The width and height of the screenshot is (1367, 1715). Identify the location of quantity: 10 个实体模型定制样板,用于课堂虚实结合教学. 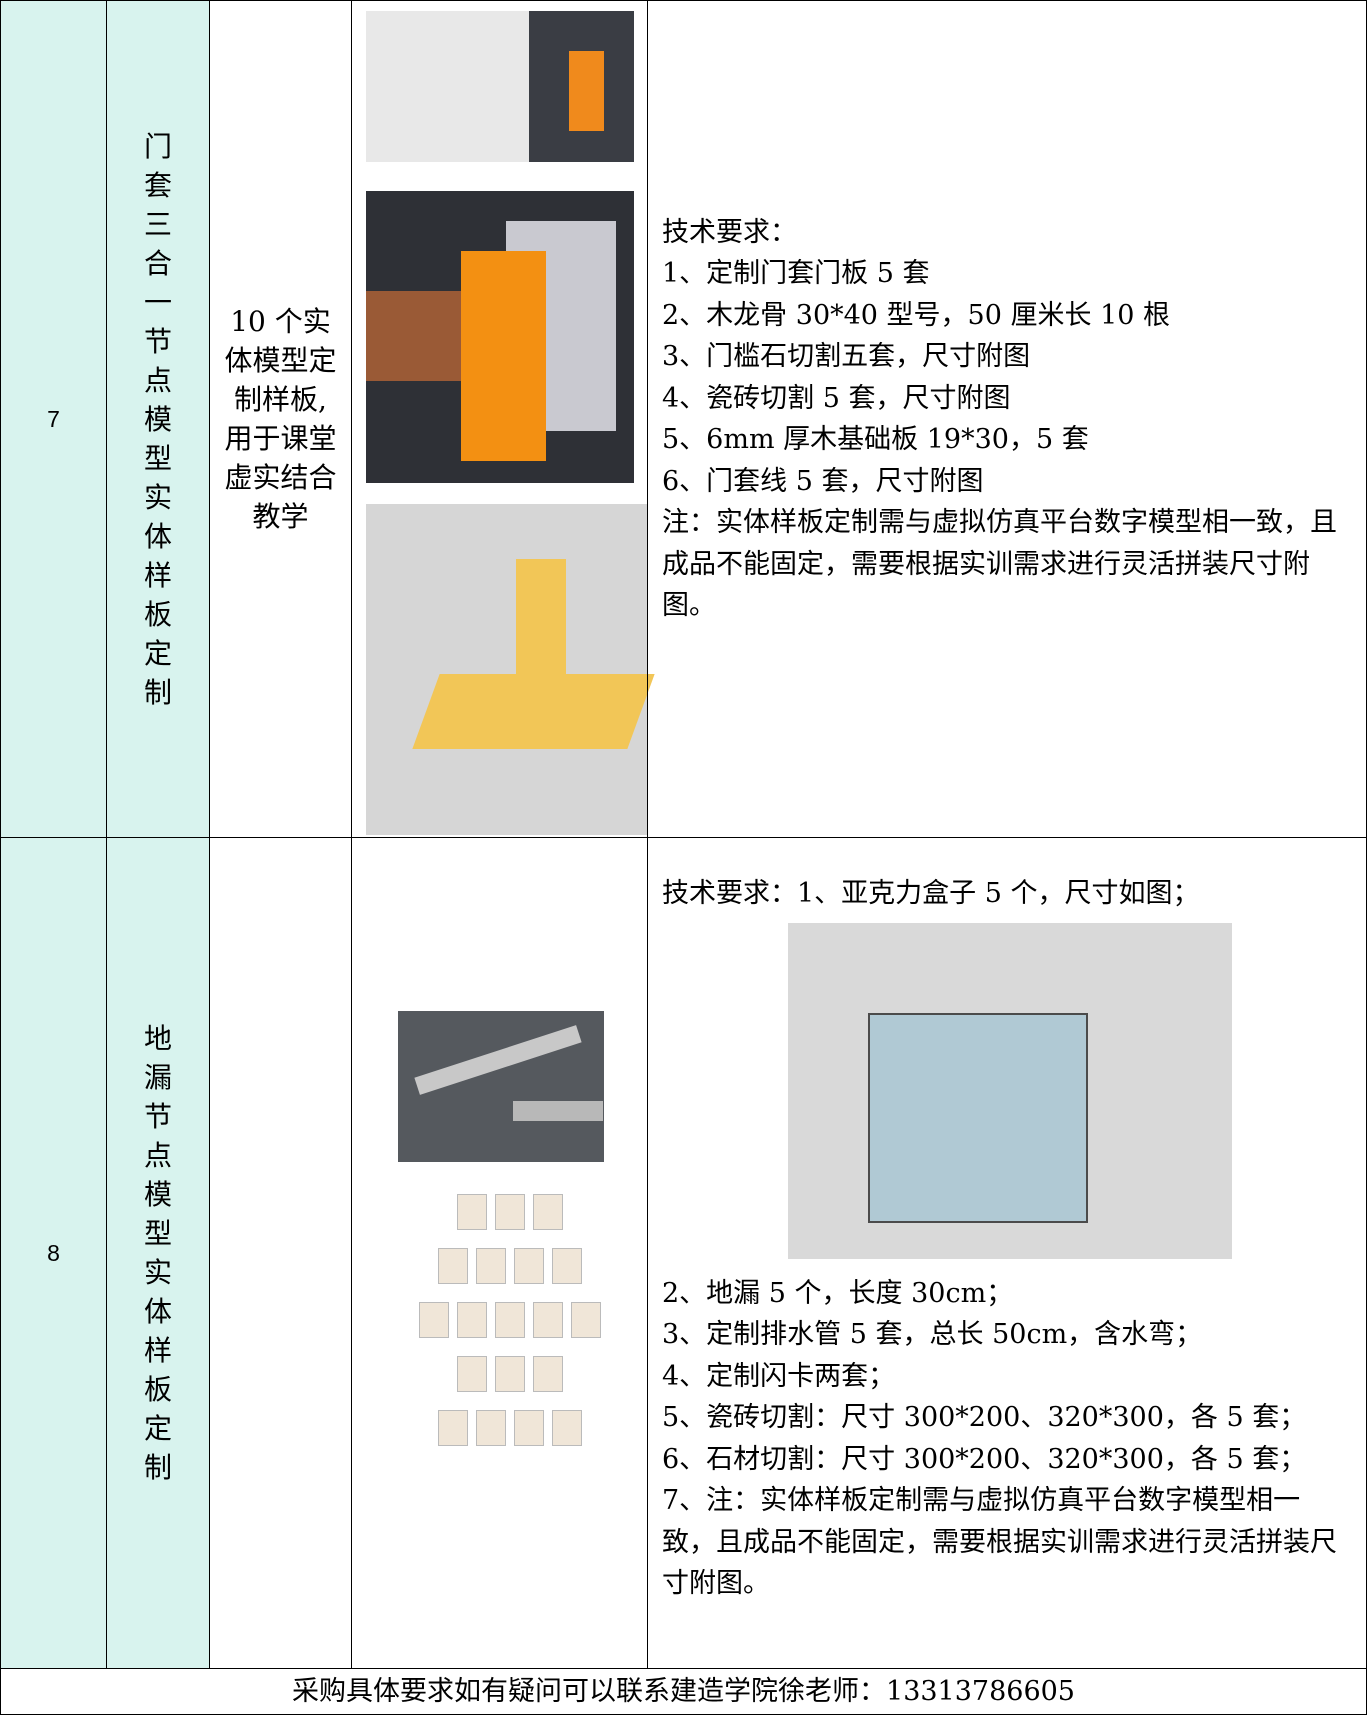
(280, 419).